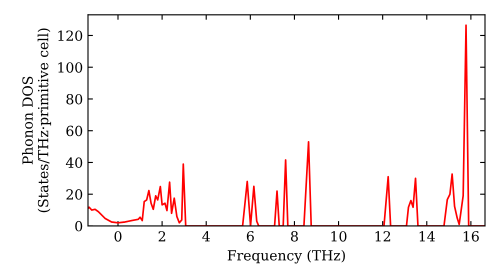  I want to click on x-tick-label: 16, so click(471, 236).